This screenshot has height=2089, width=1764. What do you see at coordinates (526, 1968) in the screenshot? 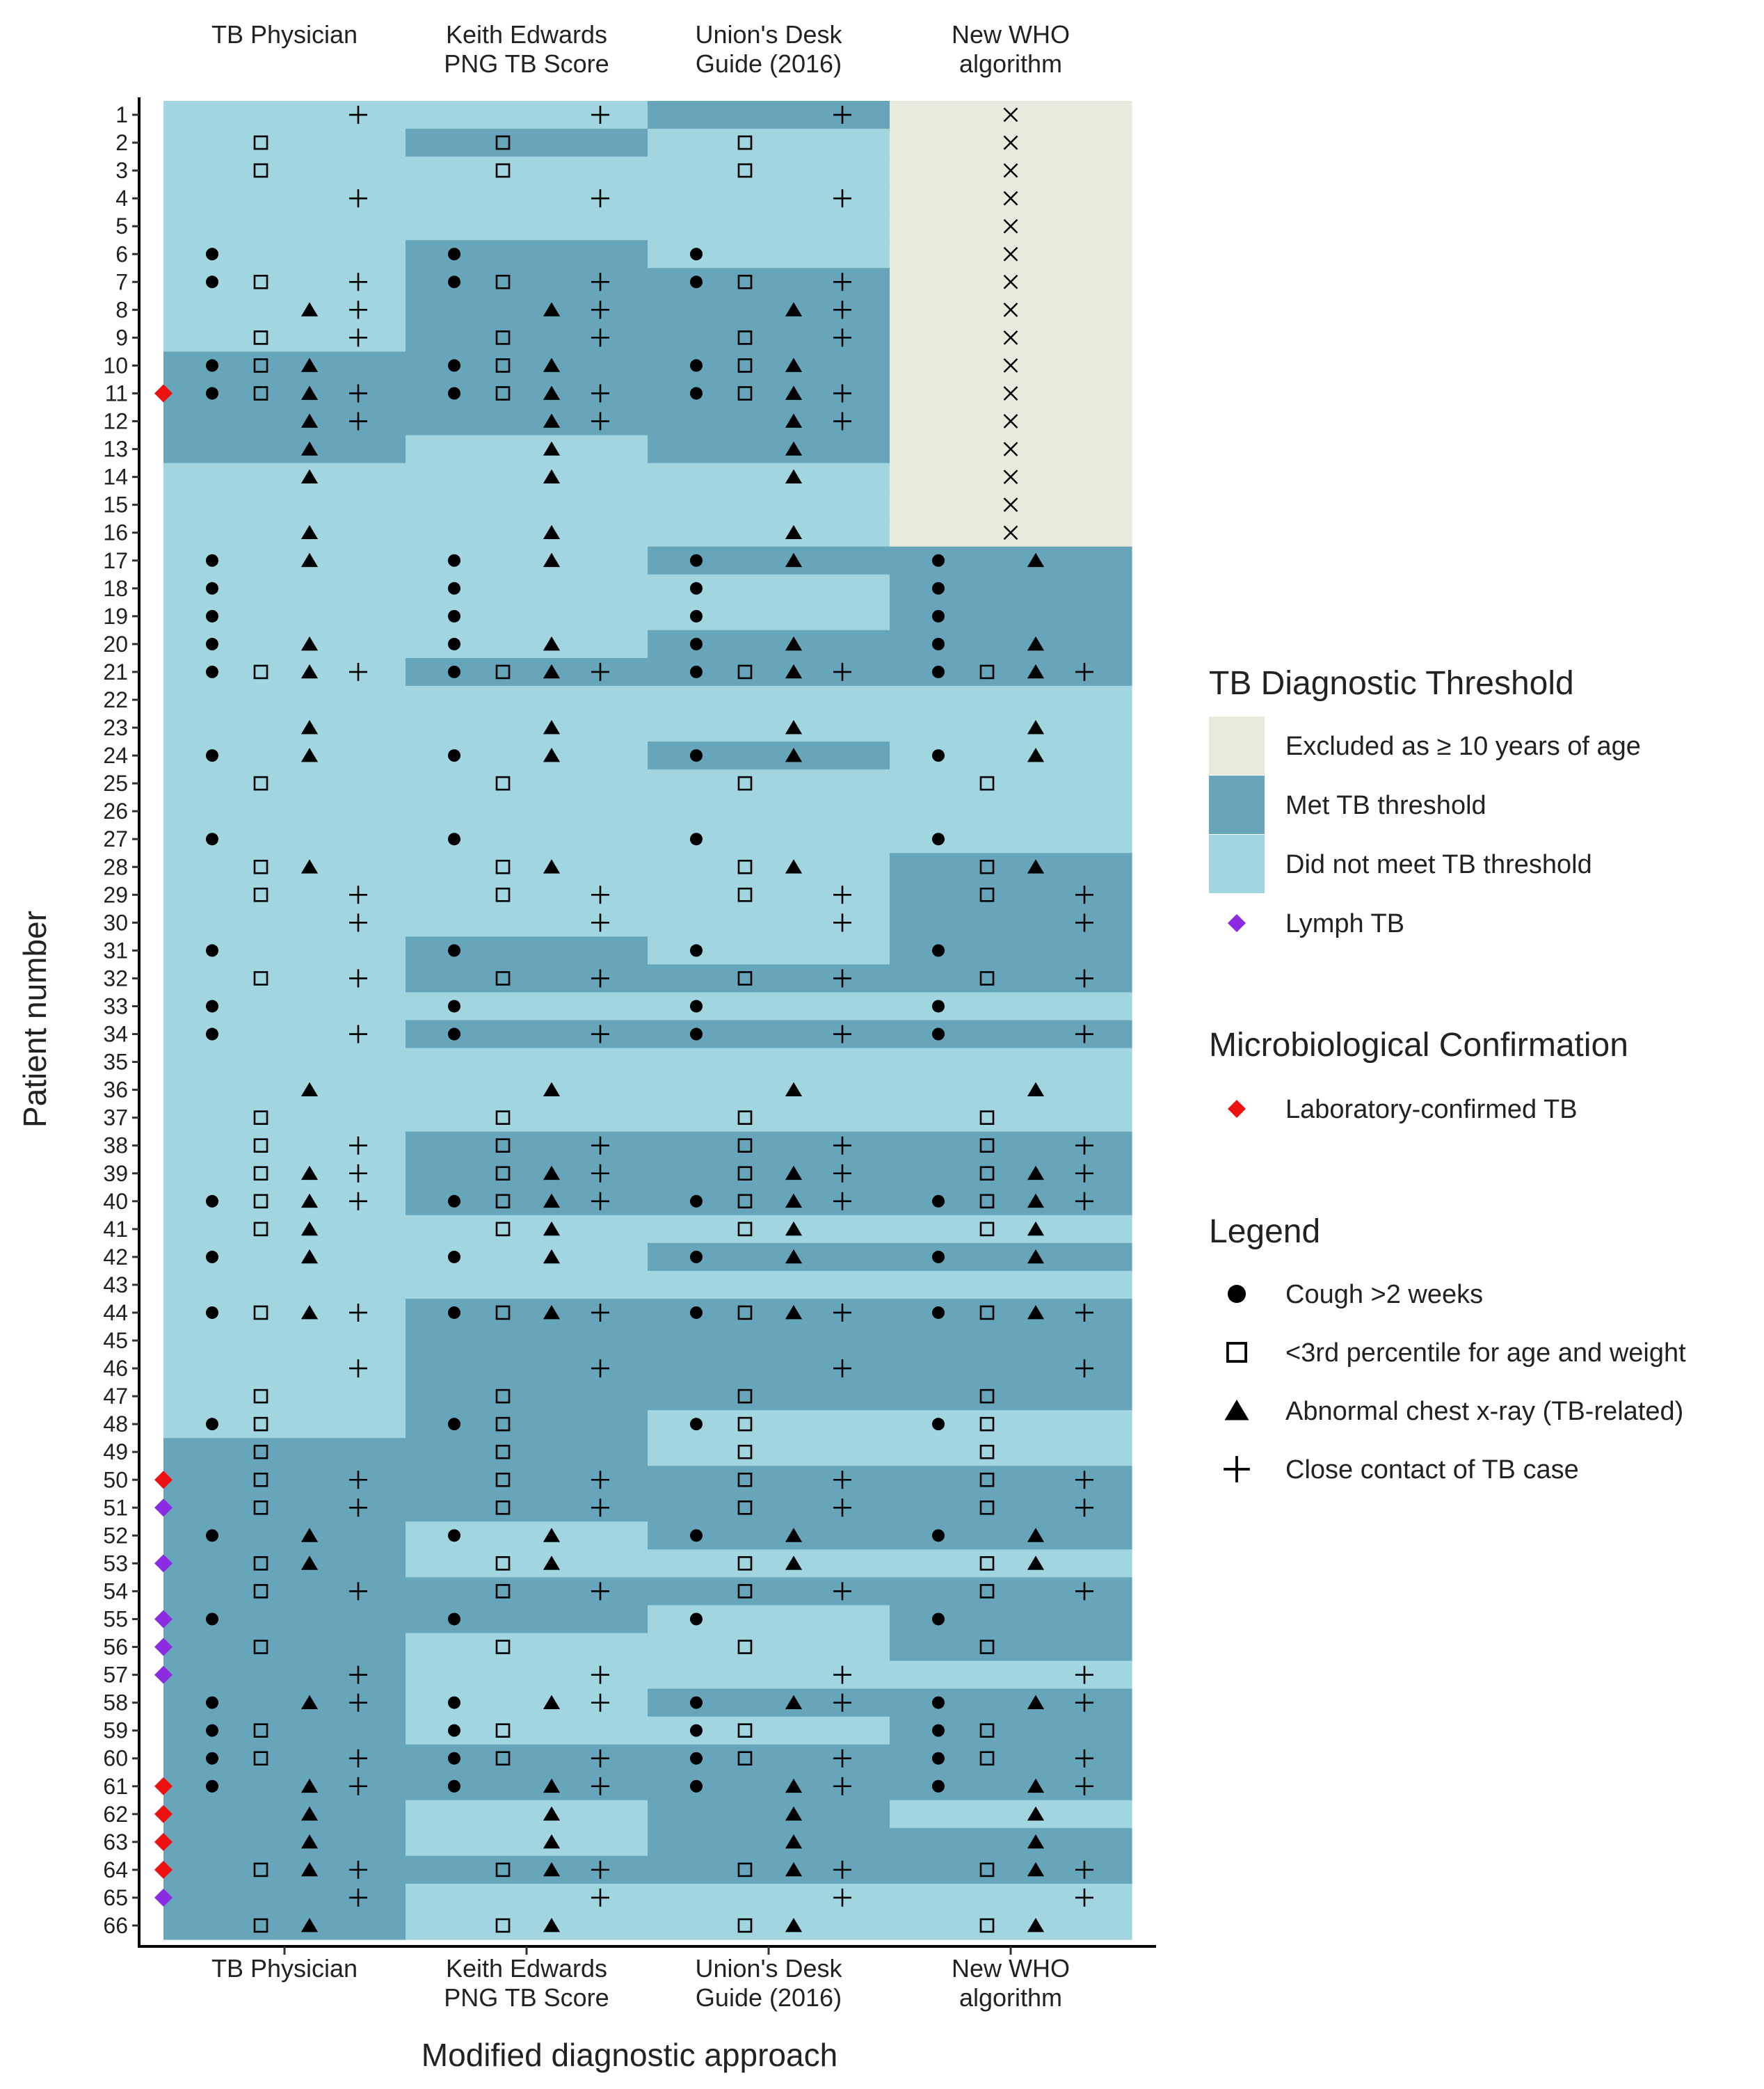
I see `approach-label-bottom: Keith Edwards` at bounding box center [526, 1968].